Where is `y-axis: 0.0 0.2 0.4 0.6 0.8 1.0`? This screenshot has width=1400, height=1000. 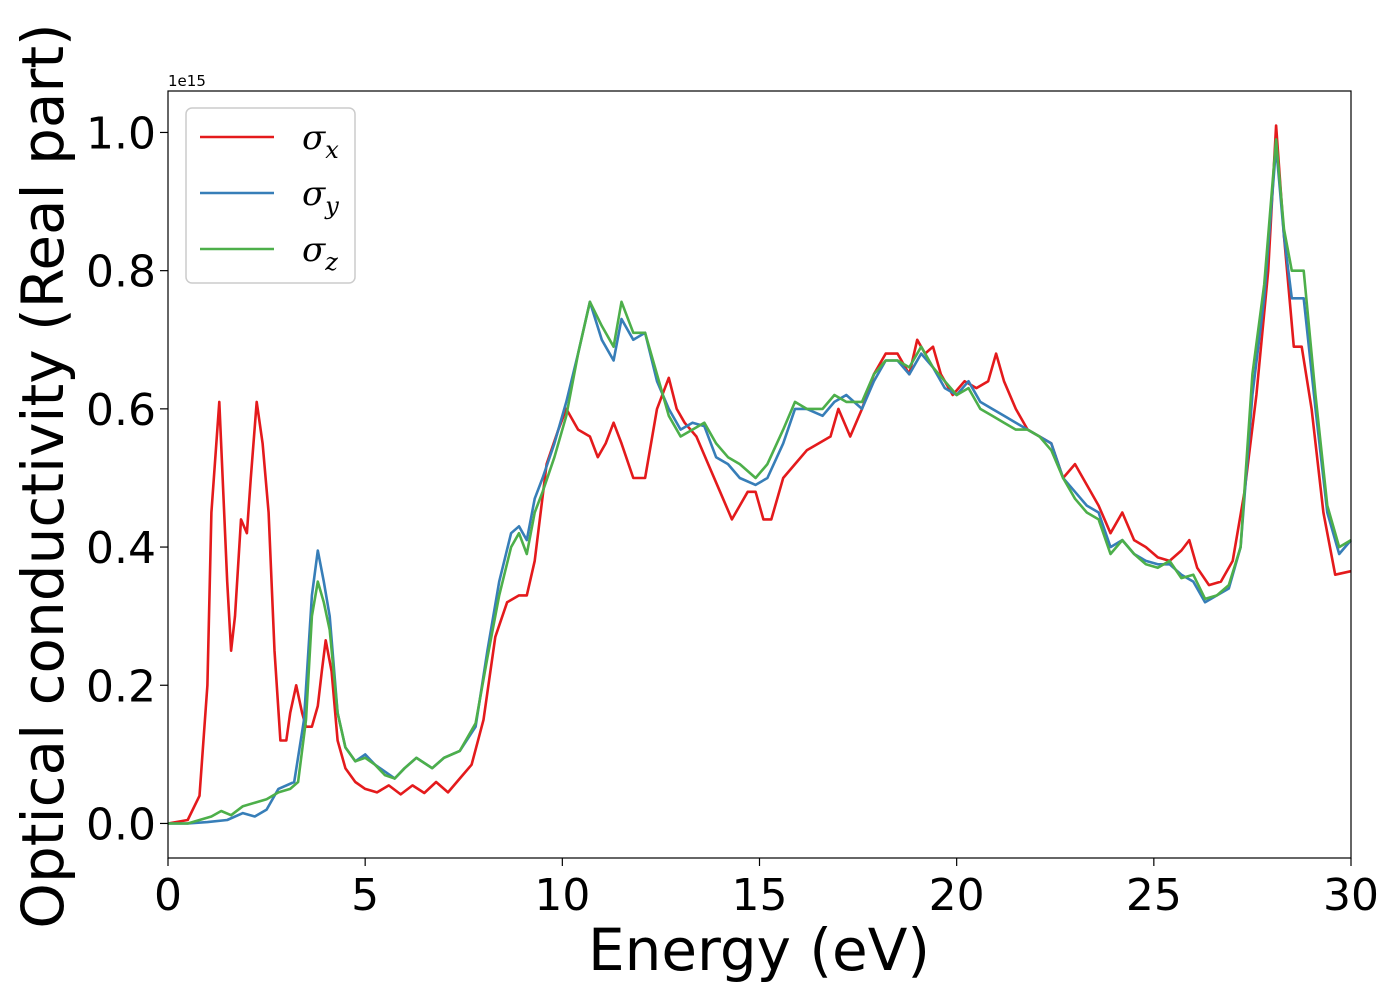 y-axis: 0.0 0.2 0.4 0.6 0.8 1.0 is located at coordinates (127, 479).